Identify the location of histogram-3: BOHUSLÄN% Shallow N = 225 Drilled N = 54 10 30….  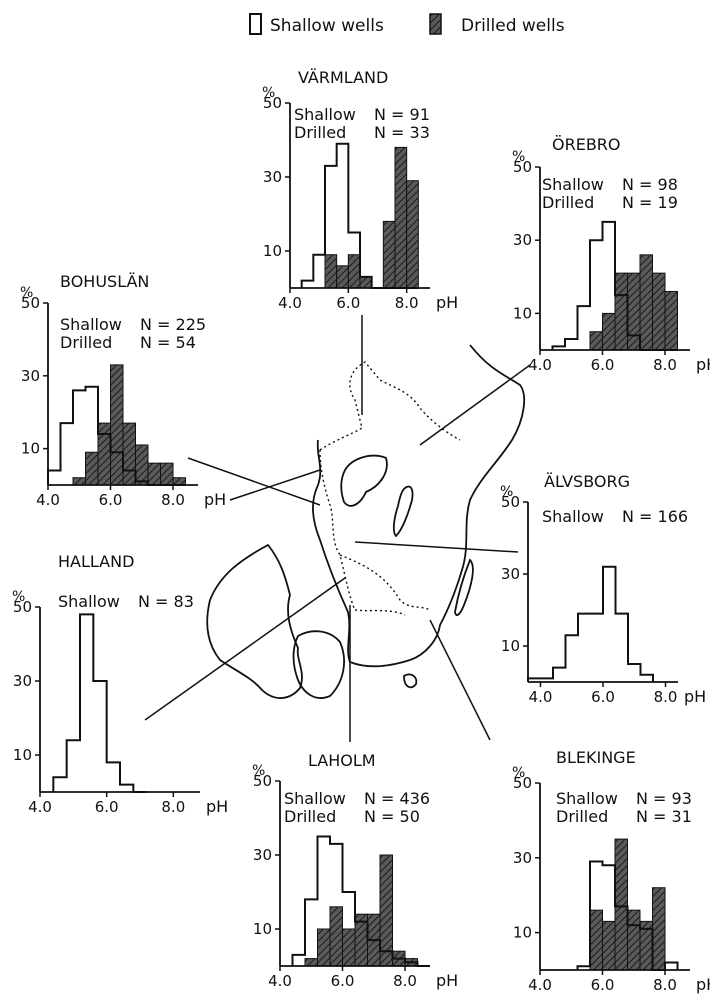
(123, 390).